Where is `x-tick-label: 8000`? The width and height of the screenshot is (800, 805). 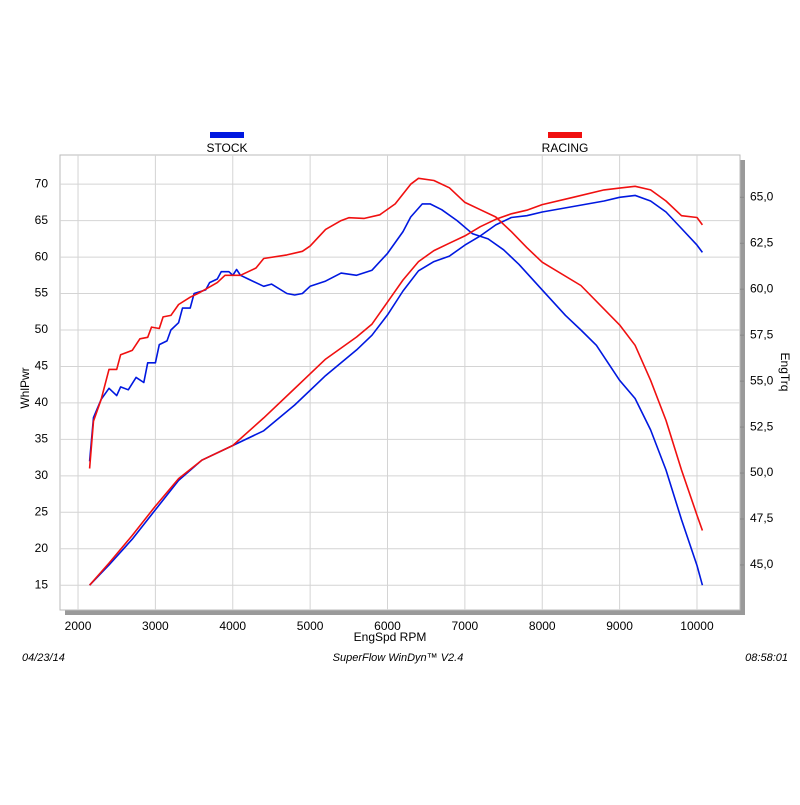 x-tick-label: 8000 is located at coordinates (542, 626).